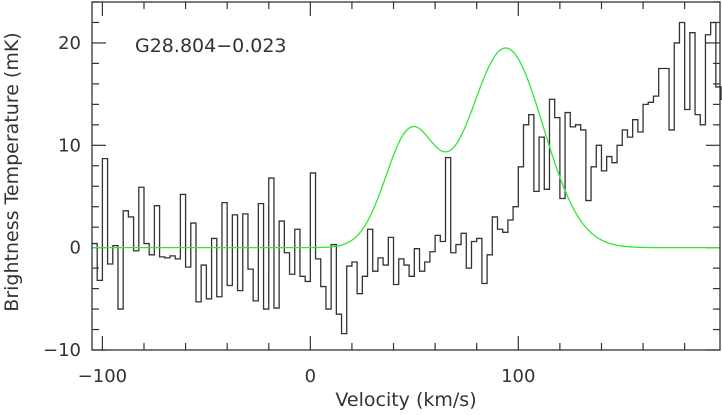  What do you see at coordinates (102, 376) in the screenshot?
I see `x-tick-label: −100` at bounding box center [102, 376].